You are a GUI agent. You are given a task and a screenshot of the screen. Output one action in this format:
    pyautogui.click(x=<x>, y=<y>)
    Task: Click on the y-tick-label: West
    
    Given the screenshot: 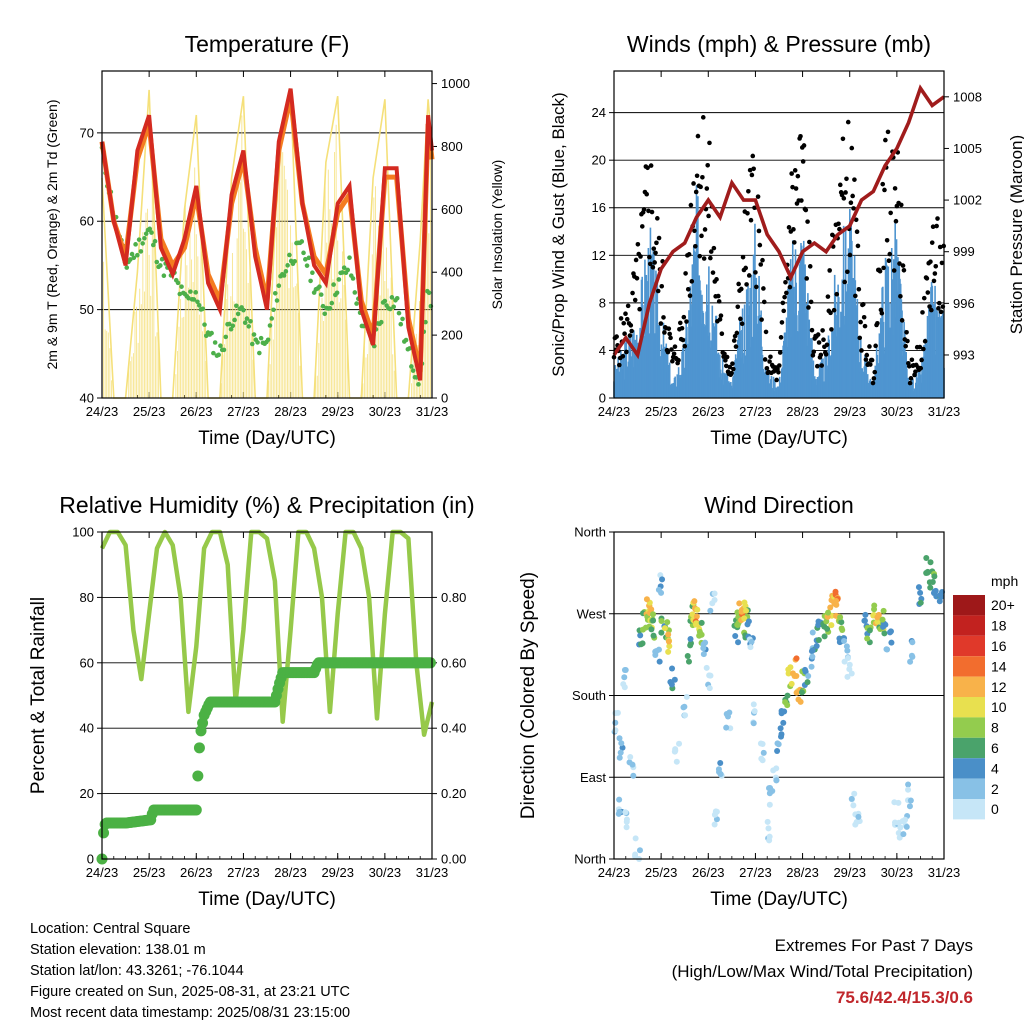 What is the action you would take?
    pyautogui.click(x=592, y=613)
    